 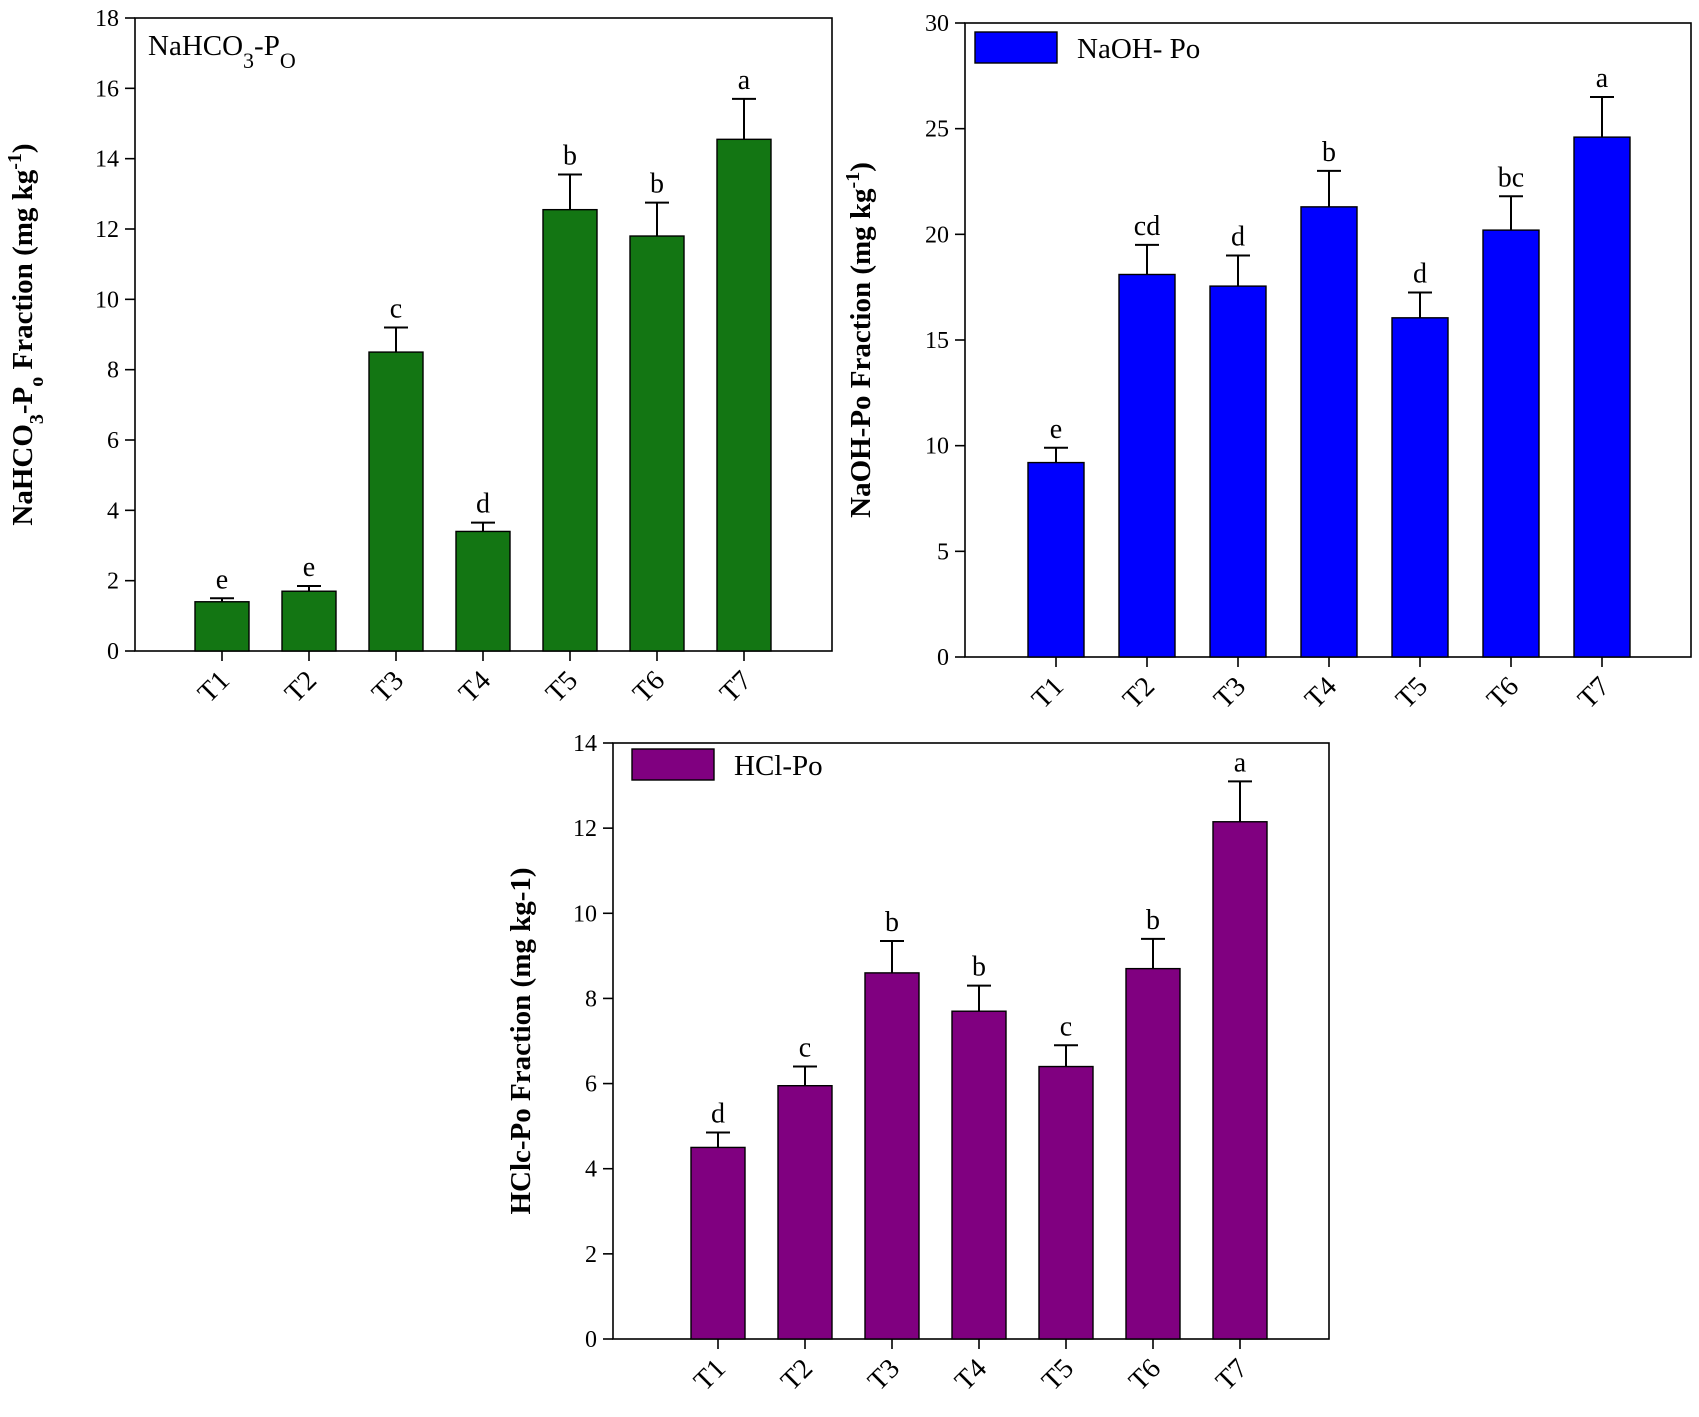 What do you see at coordinates (778, 766) in the screenshot?
I see `legend-label: HCl-Po` at bounding box center [778, 766].